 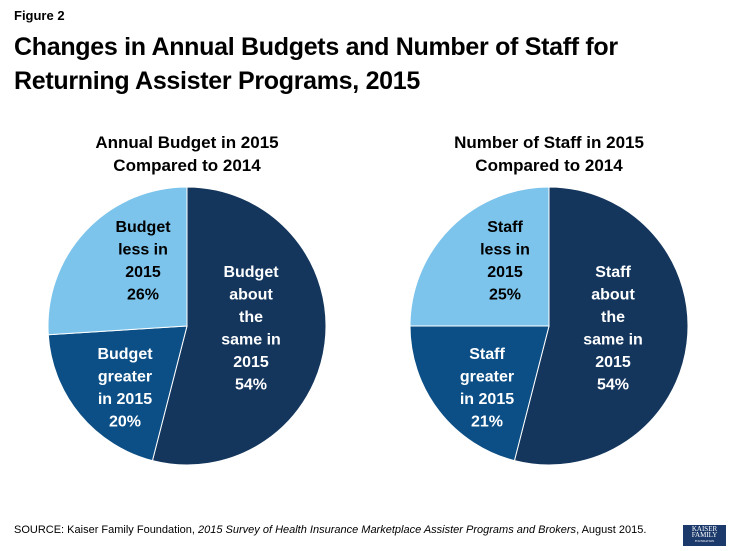 What do you see at coordinates (704, 529) in the screenshot?
I see `logo-text: KAISER` at bounding box center [704, 529].